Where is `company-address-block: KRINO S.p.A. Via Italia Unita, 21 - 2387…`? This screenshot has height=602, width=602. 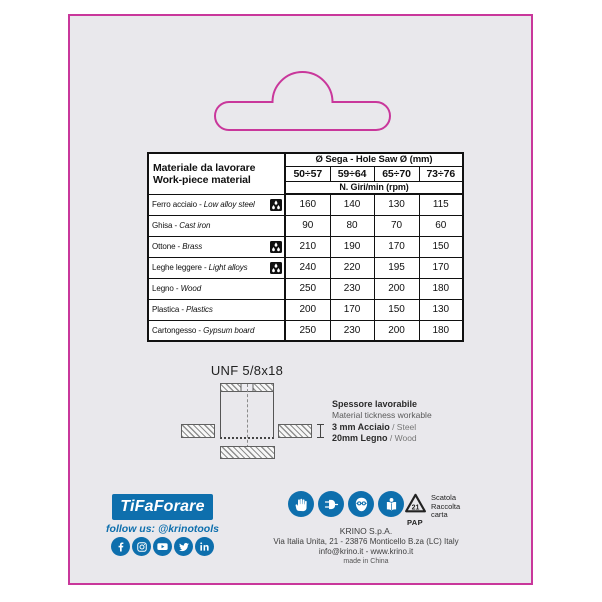
company-address-block: KRINO S.p.A. Via Italia Unita, 21 - 2387… is located at coordinates (366, 545).